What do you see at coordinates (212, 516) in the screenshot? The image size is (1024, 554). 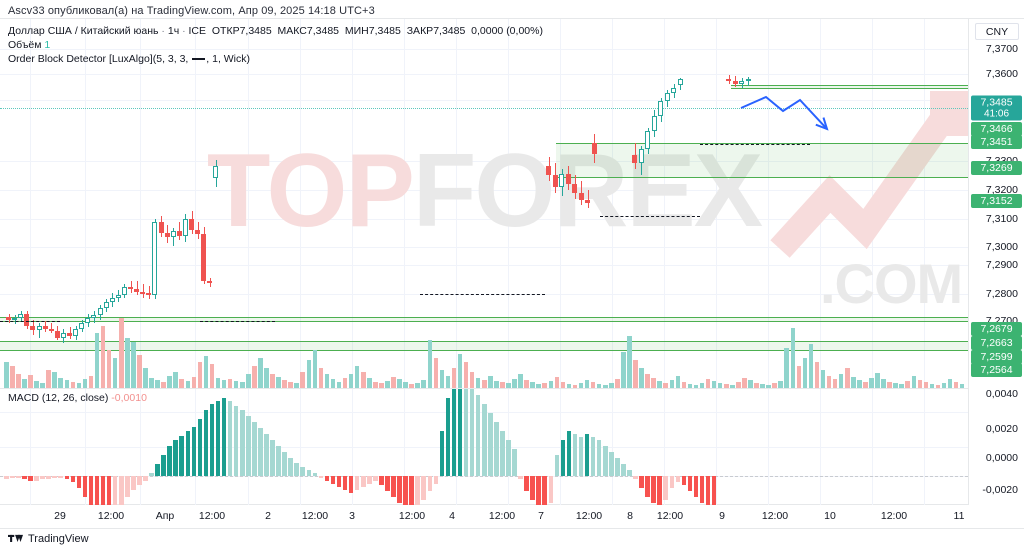 I see `time-axis-tick: 12:00` at bounding box center [212, 516].